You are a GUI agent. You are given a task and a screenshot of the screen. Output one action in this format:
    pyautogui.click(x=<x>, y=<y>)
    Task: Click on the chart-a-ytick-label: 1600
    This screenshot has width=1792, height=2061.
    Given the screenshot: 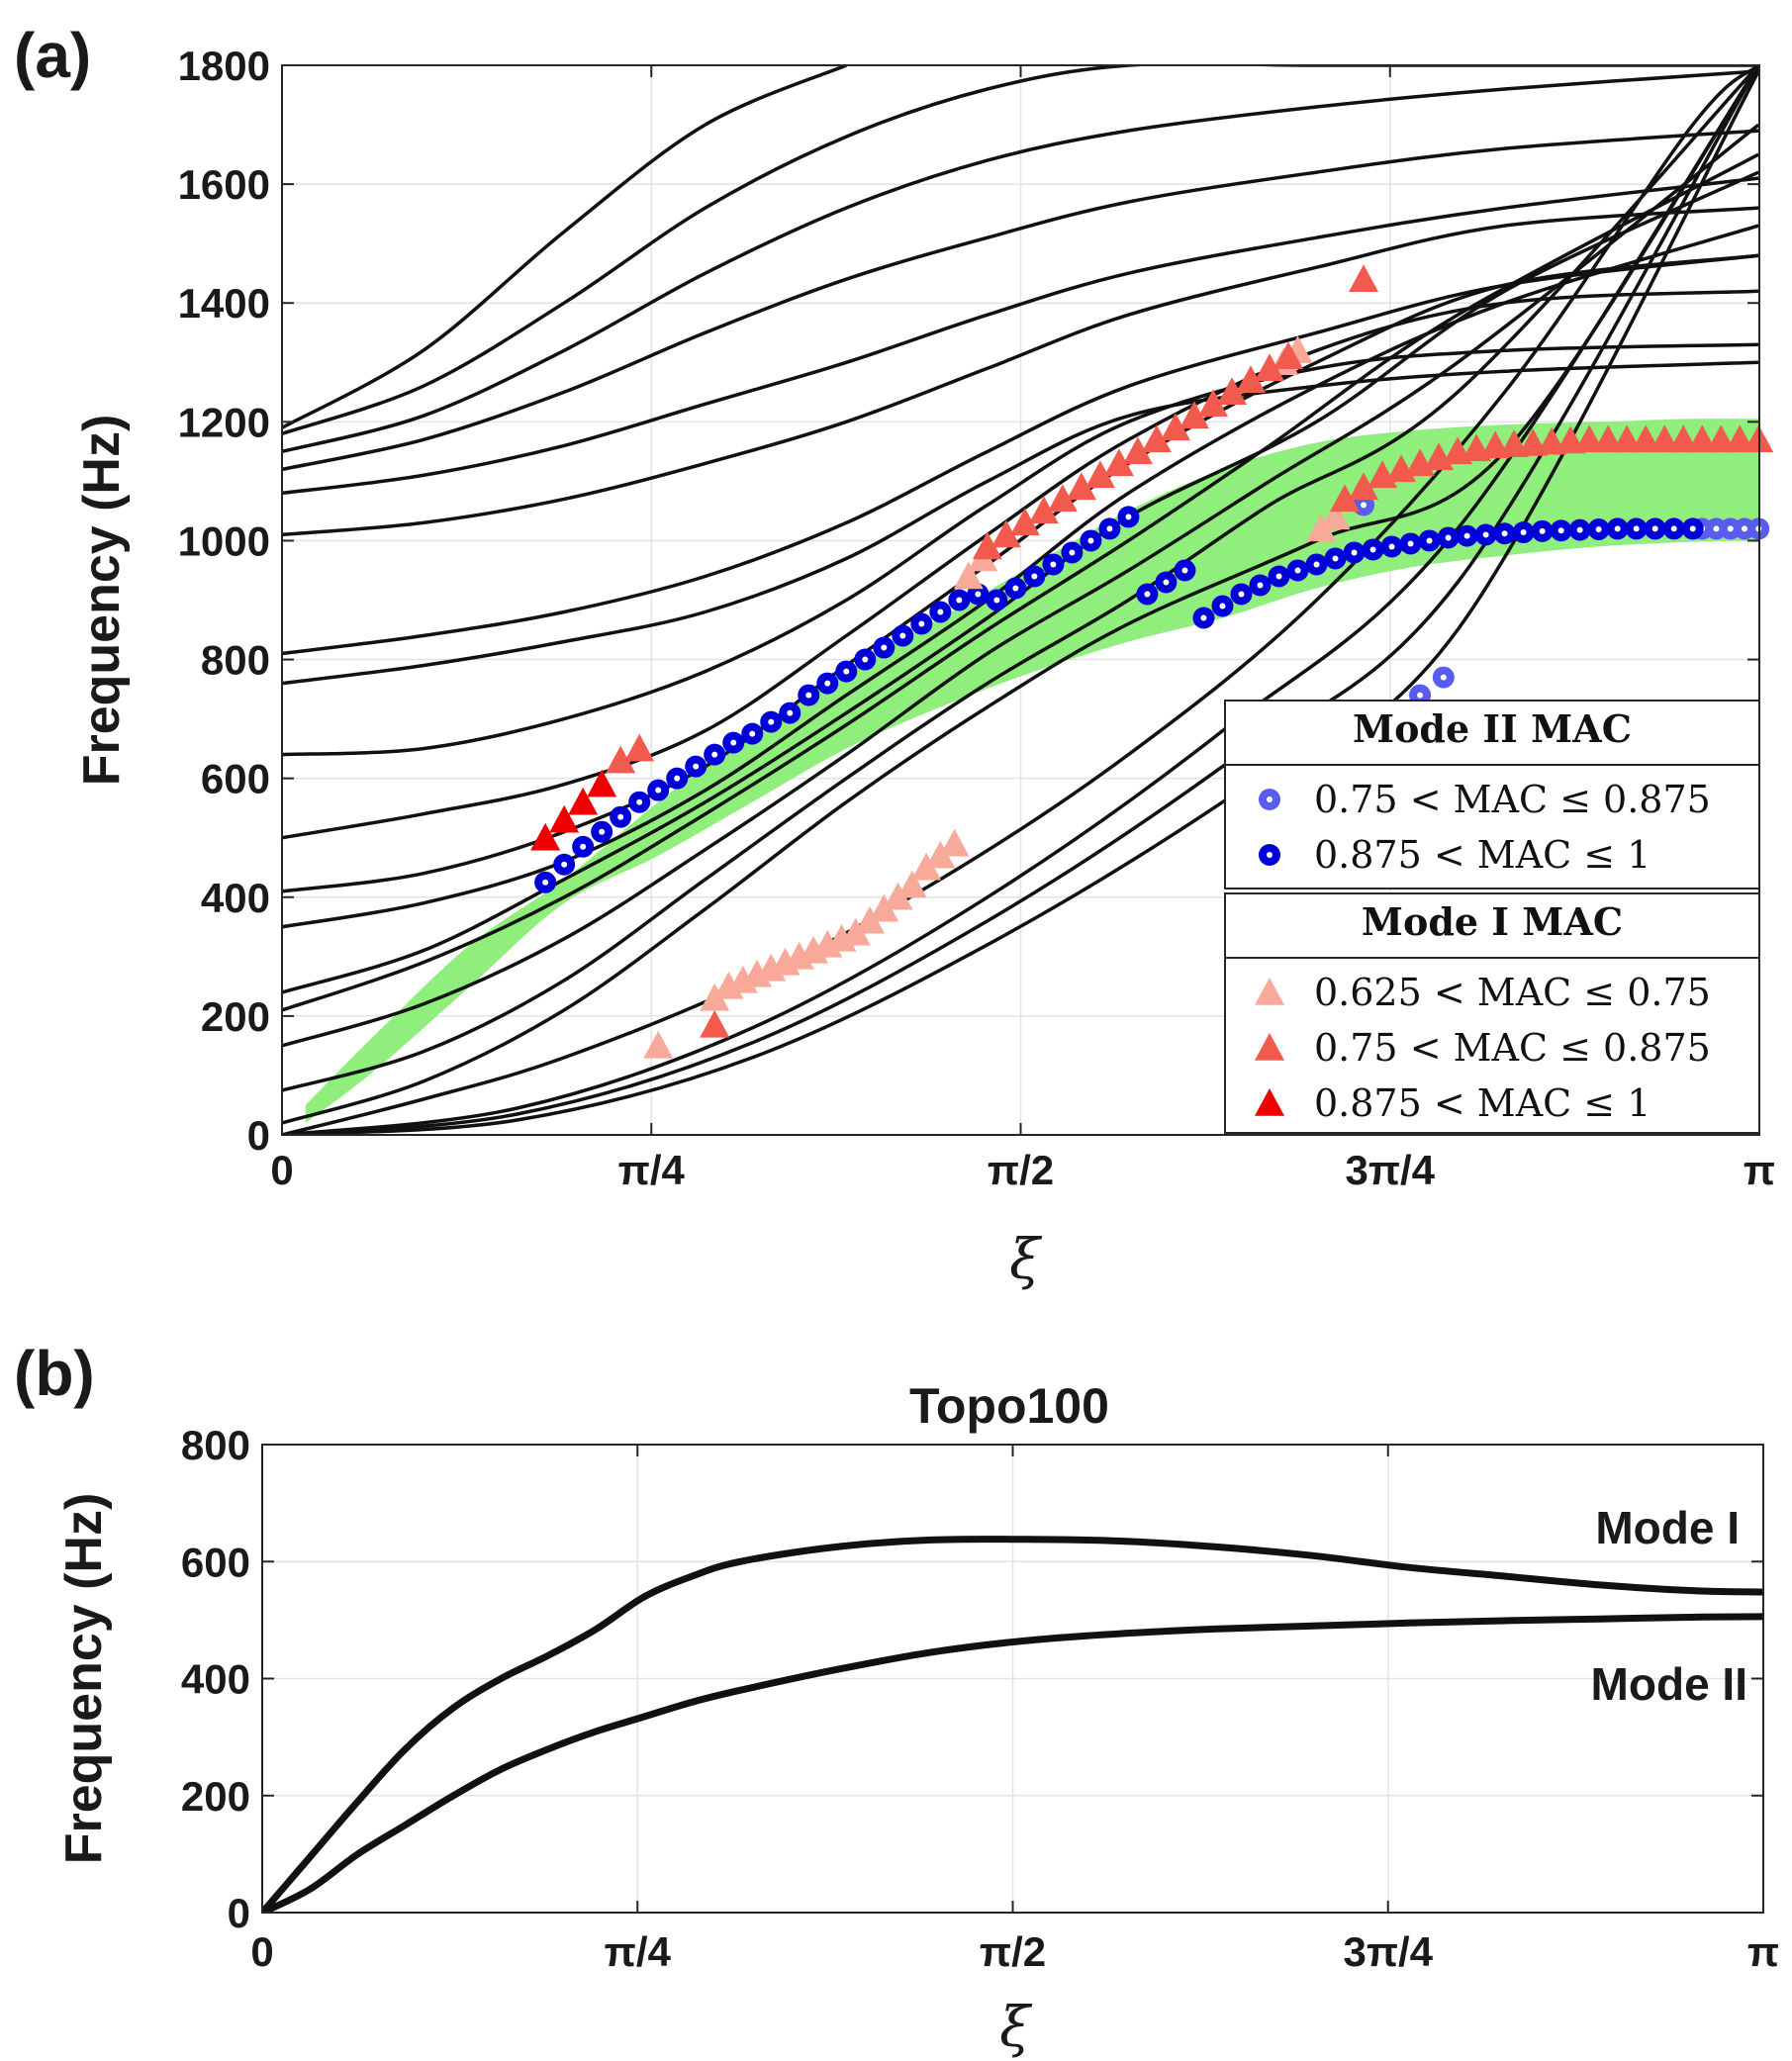 What is the action you would take?
    pyautogui.click(x=224, y=184)
    